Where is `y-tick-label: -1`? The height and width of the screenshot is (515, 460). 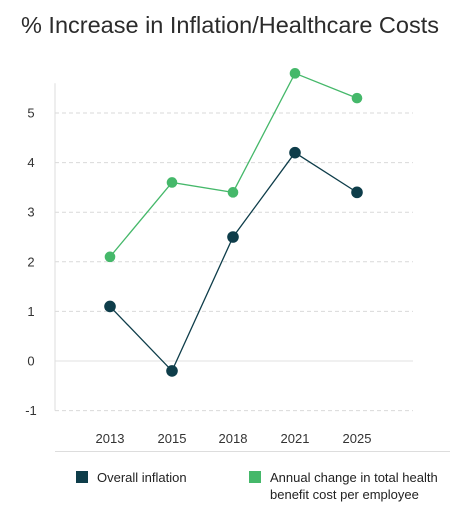 y-tick-label: -1 is located at coordinates (31, 410).